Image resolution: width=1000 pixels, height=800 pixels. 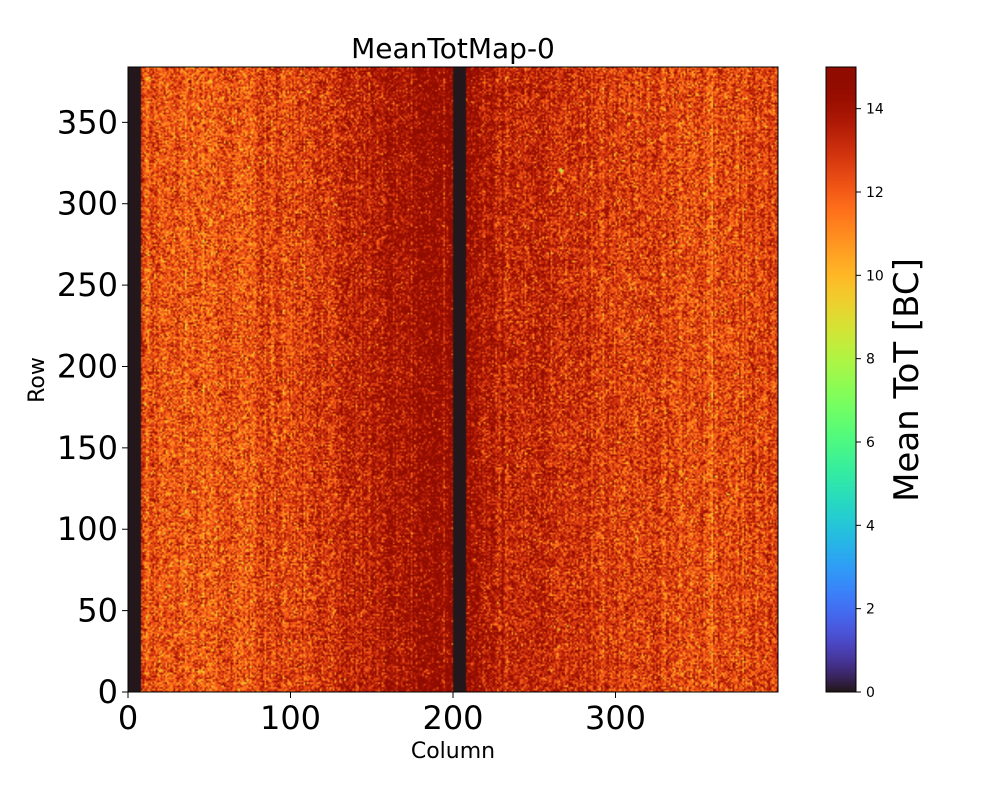 I want to click on colorbar-tick-label: 2, so click(x=870, y=610).